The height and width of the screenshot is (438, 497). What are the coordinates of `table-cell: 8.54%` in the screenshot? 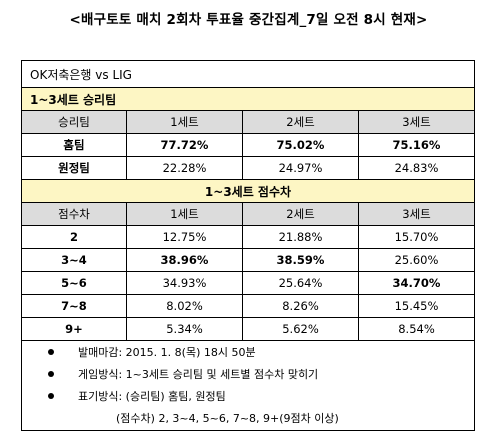 It's located at (416, 329).